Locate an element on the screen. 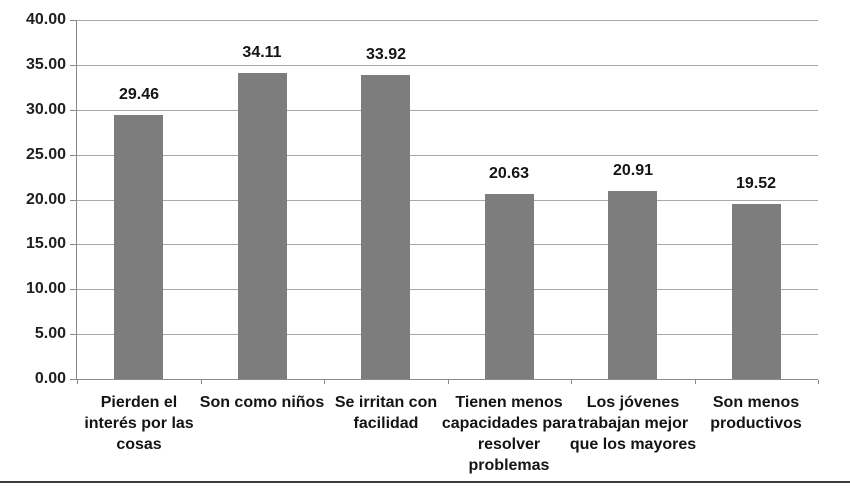 This screenshot has width=850, height=493. bar-value-label: 20.63 is located at coordinates (509, 173).